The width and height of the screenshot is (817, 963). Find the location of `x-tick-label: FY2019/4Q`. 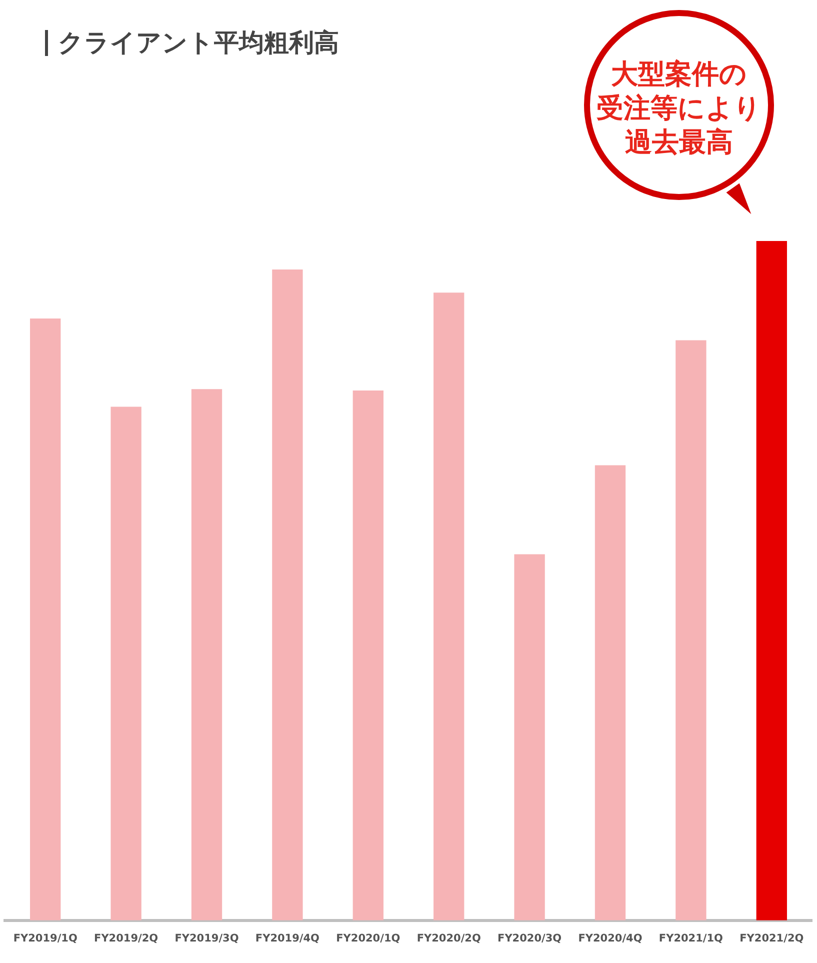

x-tick-label: FY2019/4Q is located at coordinates (287, 938).